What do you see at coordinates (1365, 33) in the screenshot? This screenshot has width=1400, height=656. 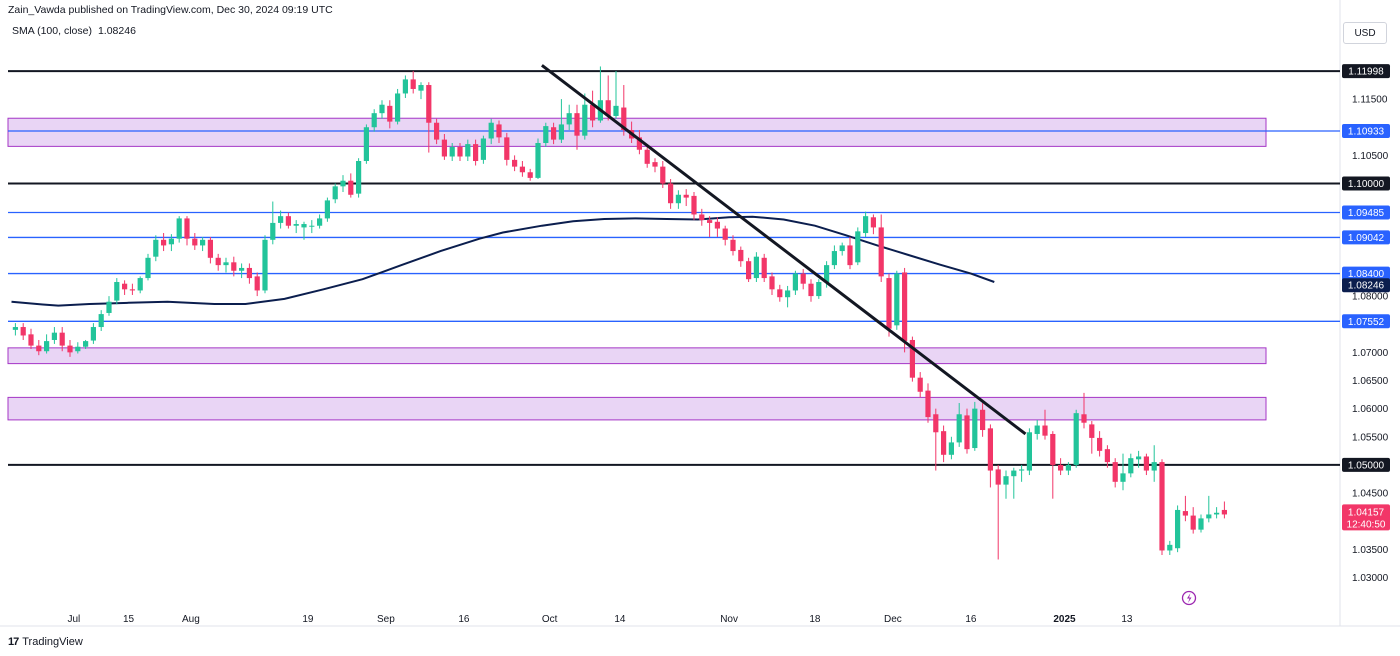 I see `currency-button: USD` at bounding box center [1365, 33].